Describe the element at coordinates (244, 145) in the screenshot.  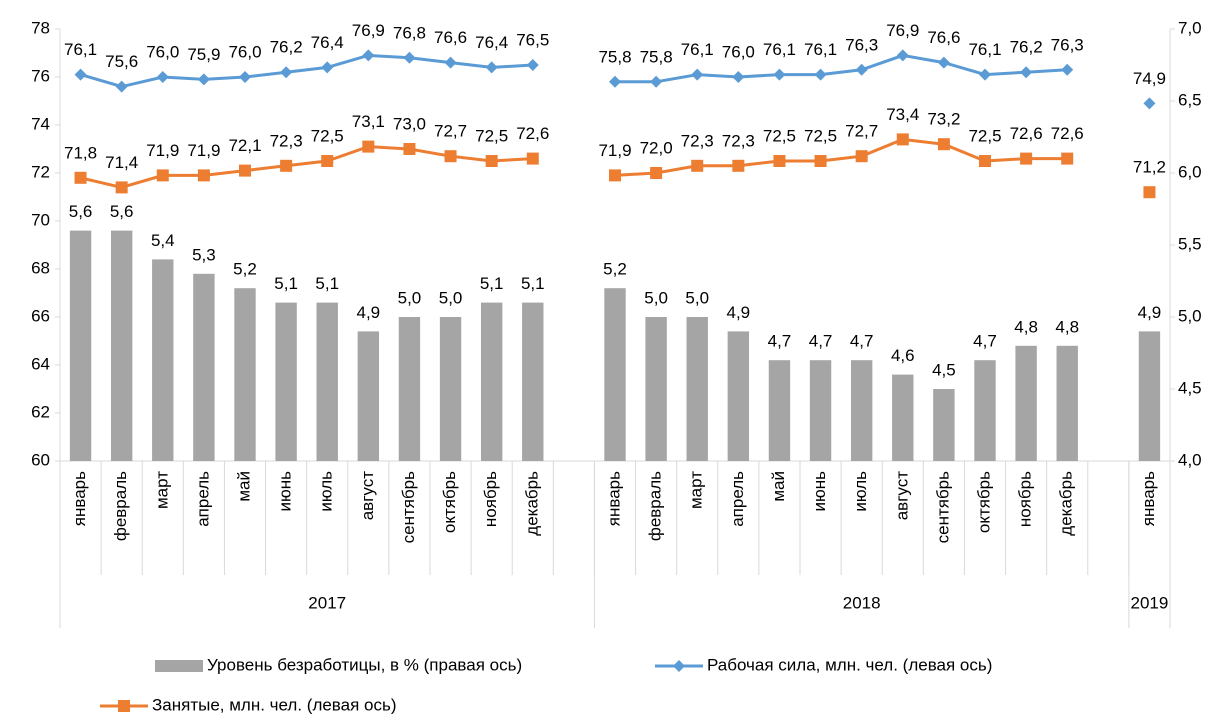
I see `line-value-label: 72,1` at that location.